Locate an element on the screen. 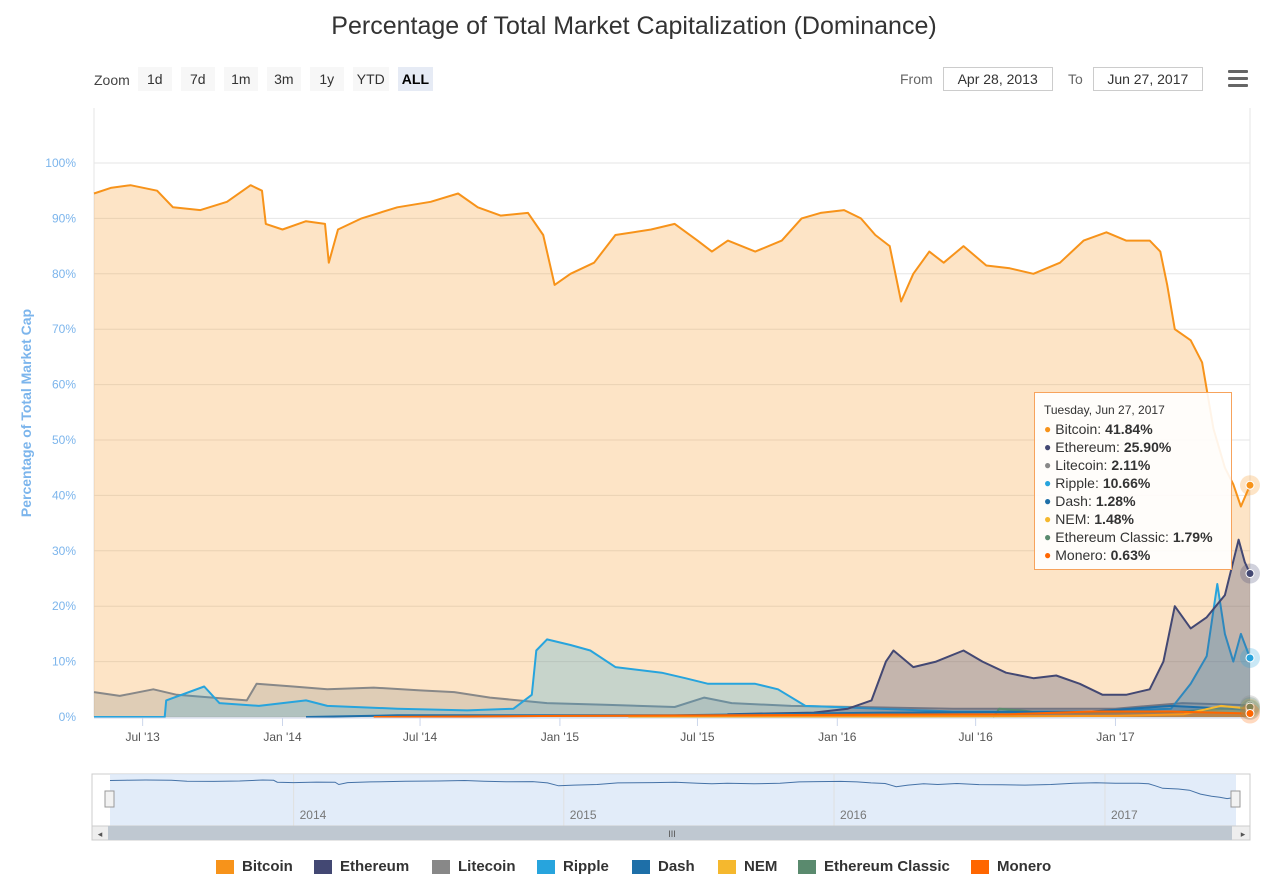  legend-item-nem: NEM is located at coordinates (747, 866).